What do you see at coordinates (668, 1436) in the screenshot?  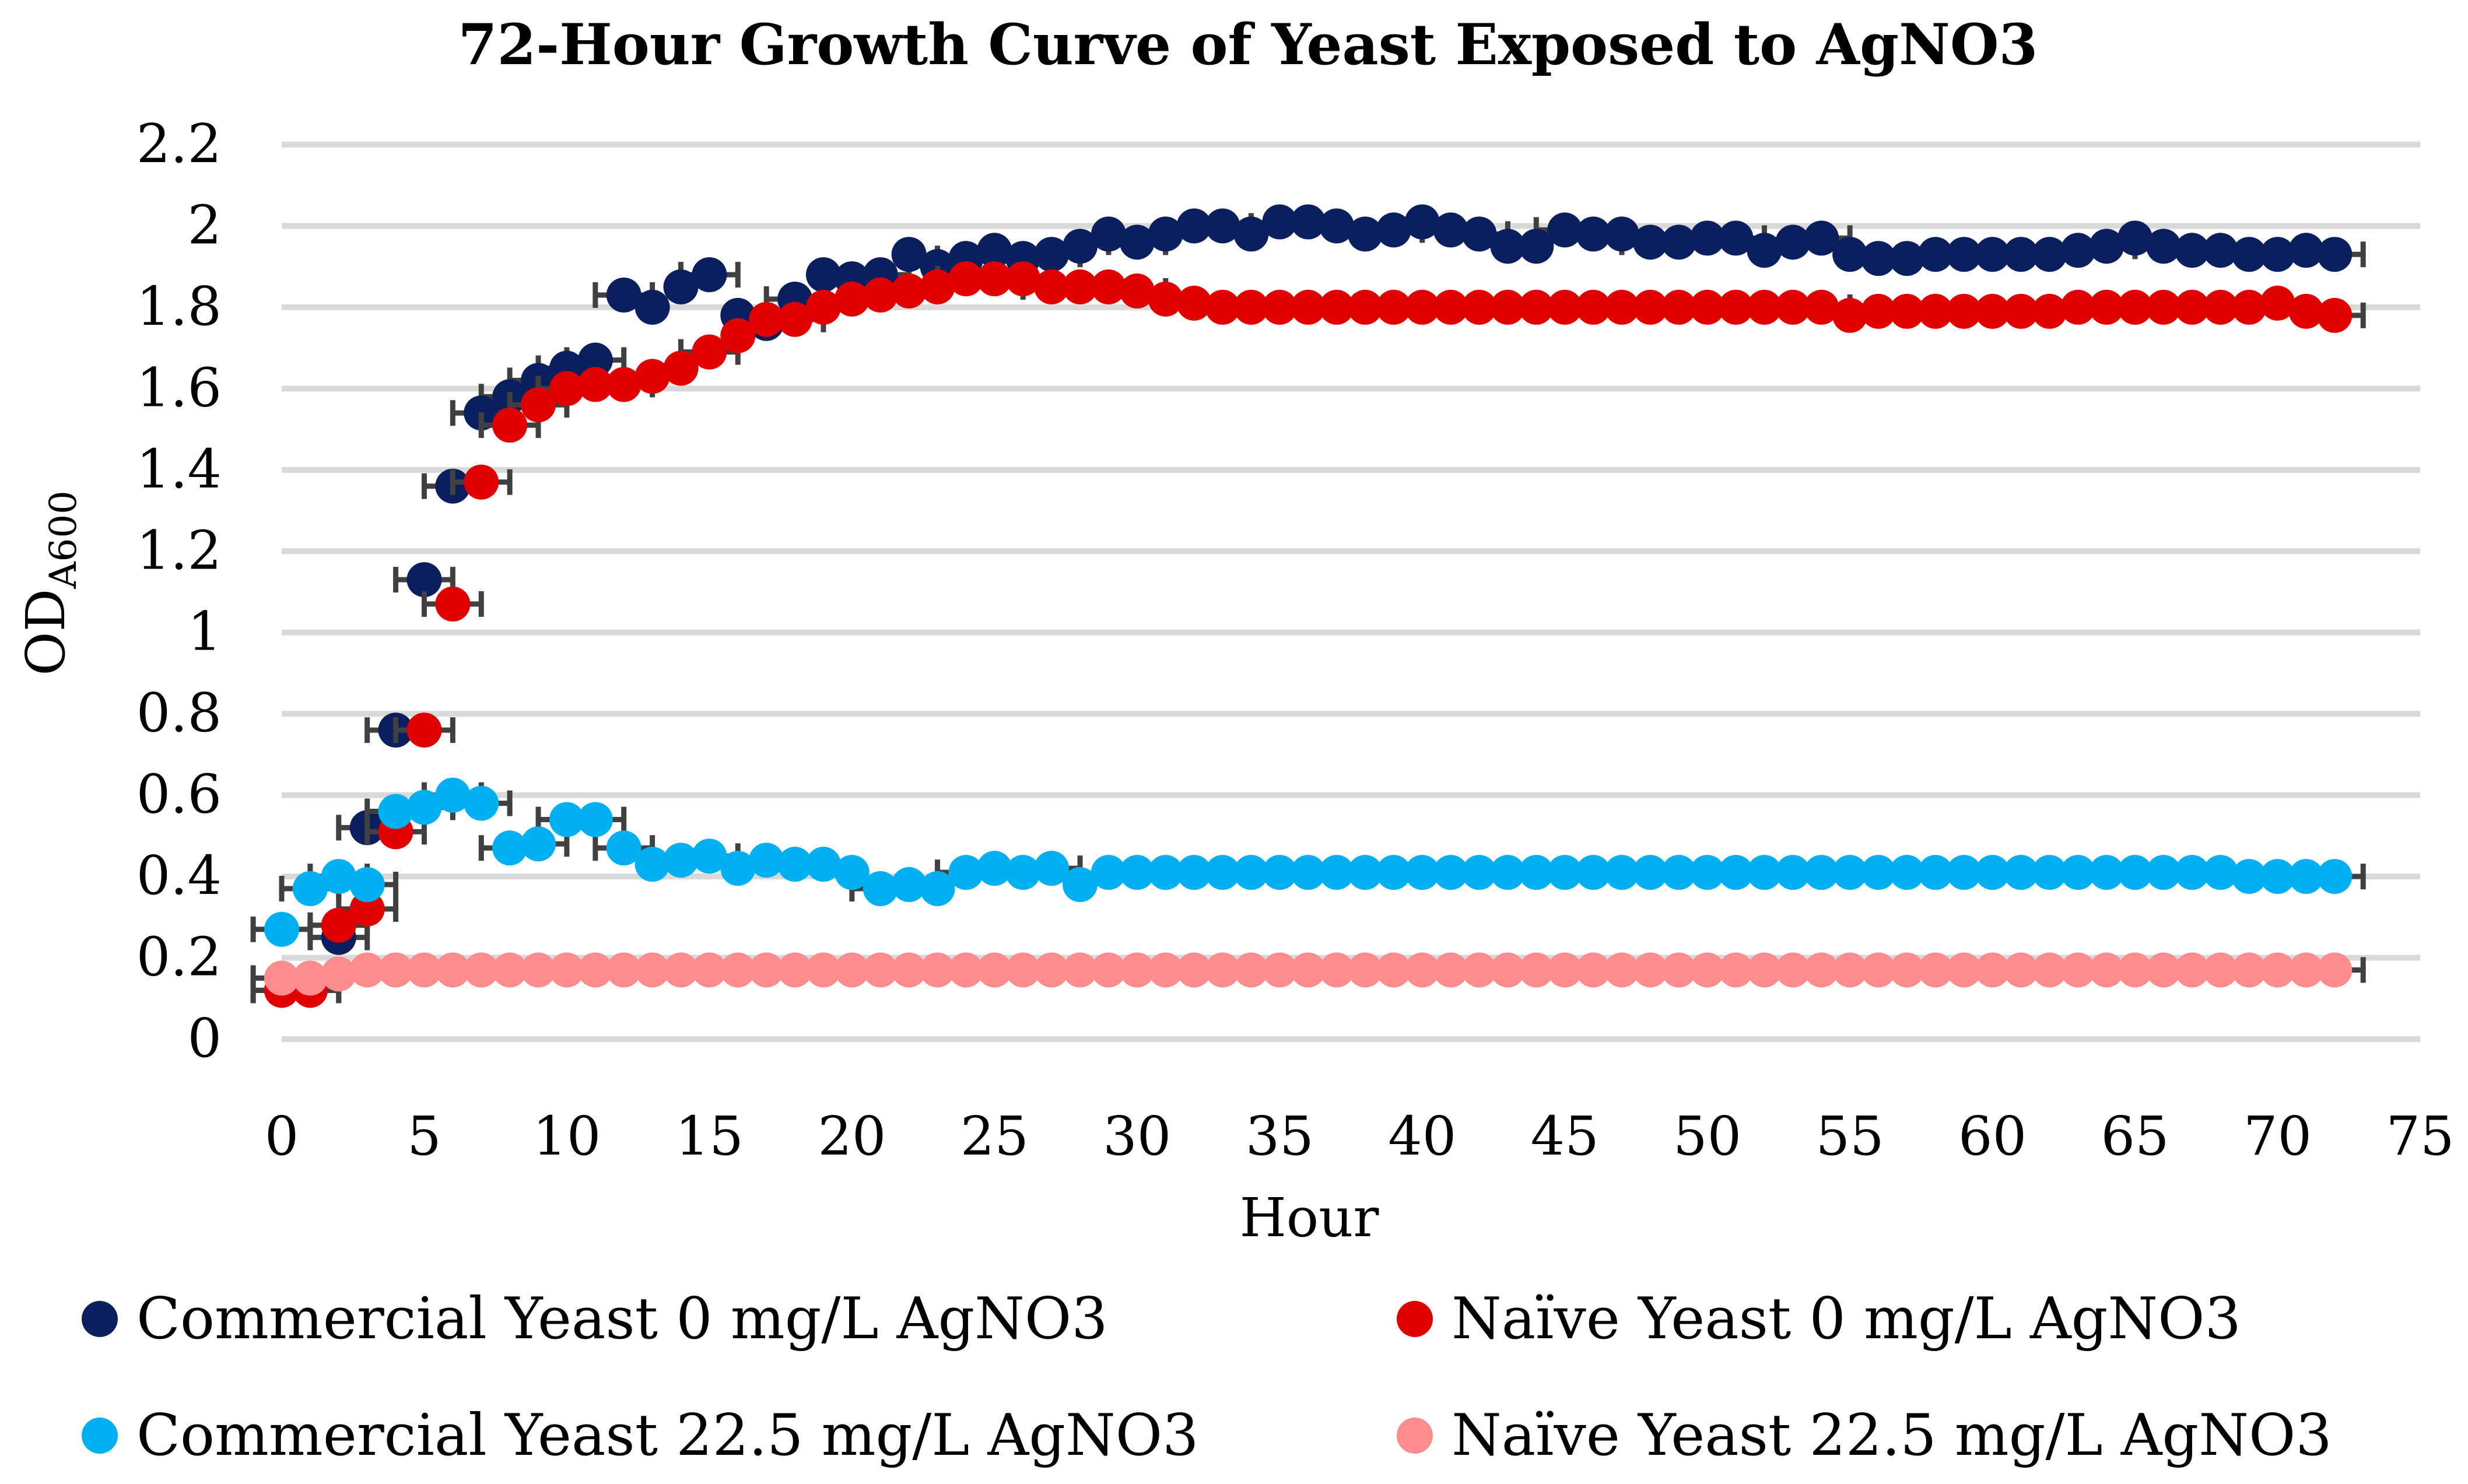 I see `legend-label: Commercial Yeast 22.5 mg/L AgNO3` at bounding box center [668, 1436].